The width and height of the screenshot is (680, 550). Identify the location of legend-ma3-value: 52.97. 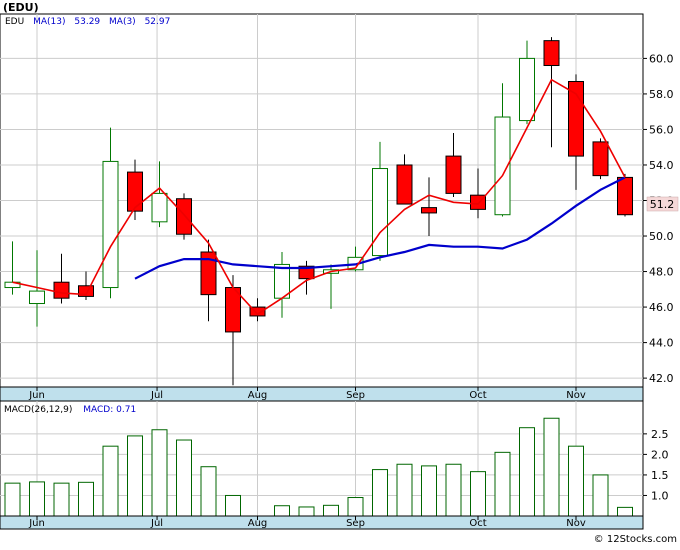
(158, 22).